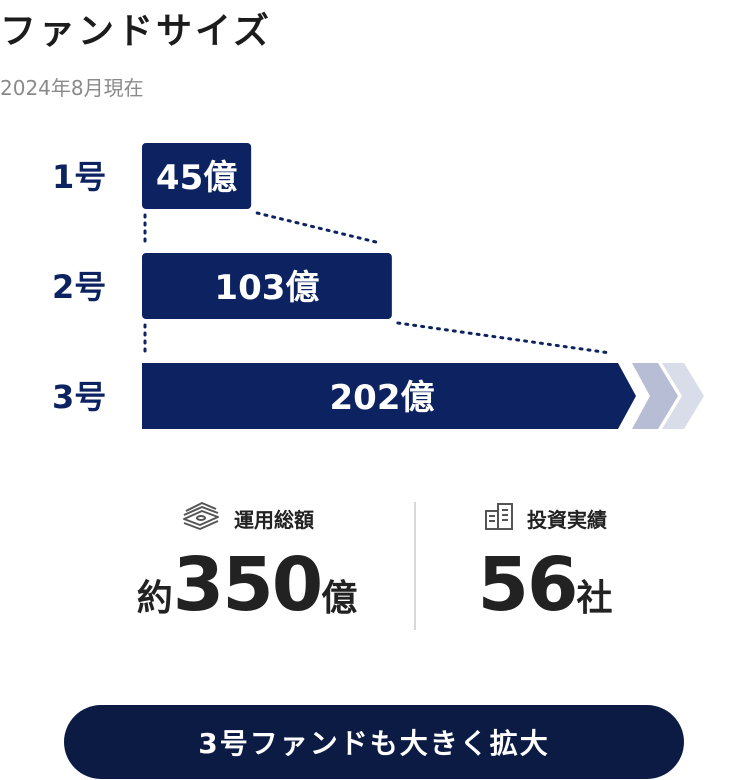 Image resolution: width=748 pixels, height=780 pixels. I want to click on bar-value-label: 45億, so click(196, 178).